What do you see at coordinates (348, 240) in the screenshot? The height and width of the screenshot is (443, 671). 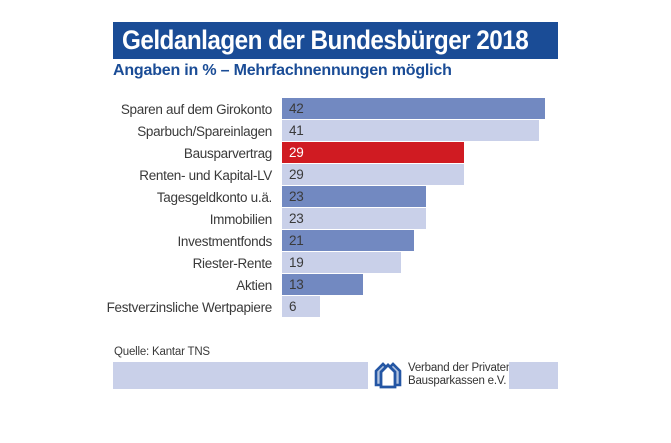 I see `bar: 21` at bounding box center [348, 240].